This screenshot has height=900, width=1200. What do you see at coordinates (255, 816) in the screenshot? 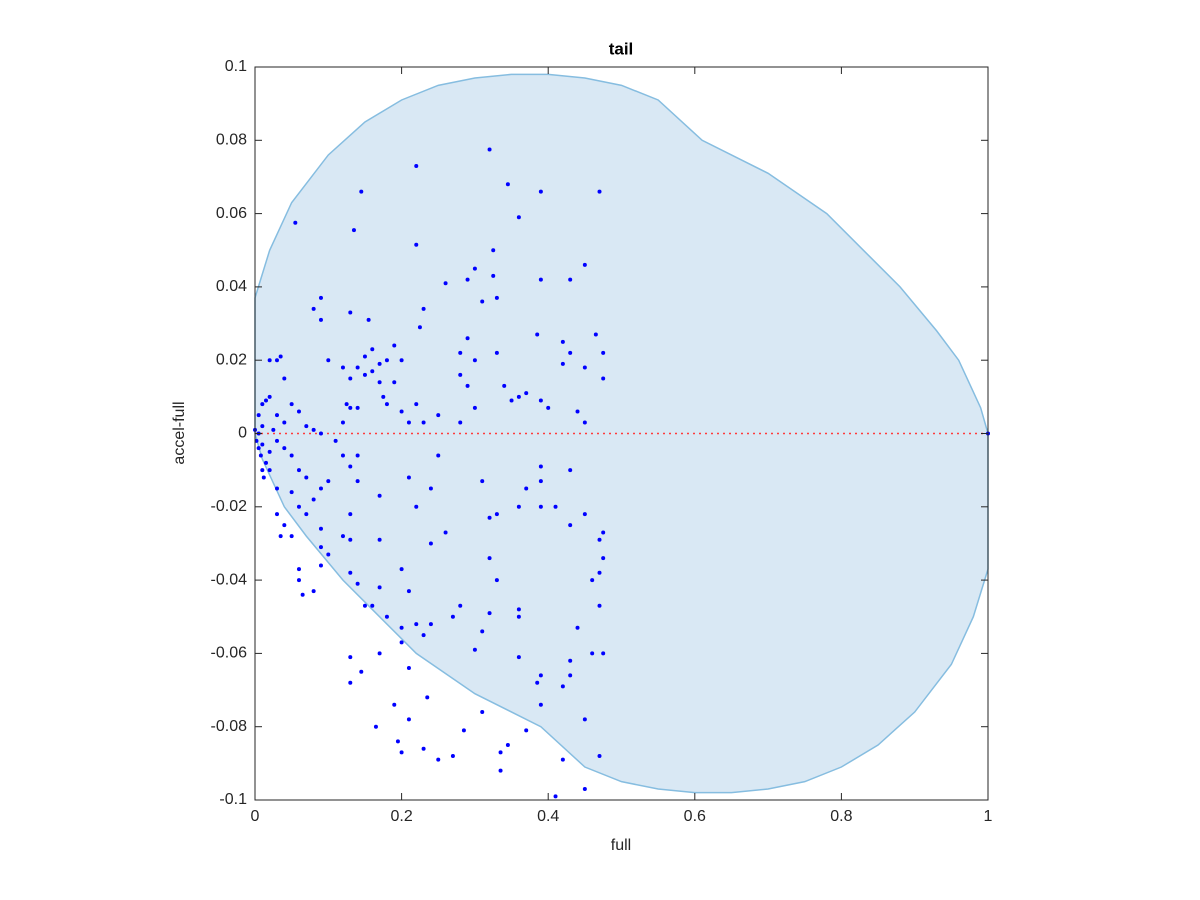
I see `x-tick-label: 0` at bounding box center [255, 816].